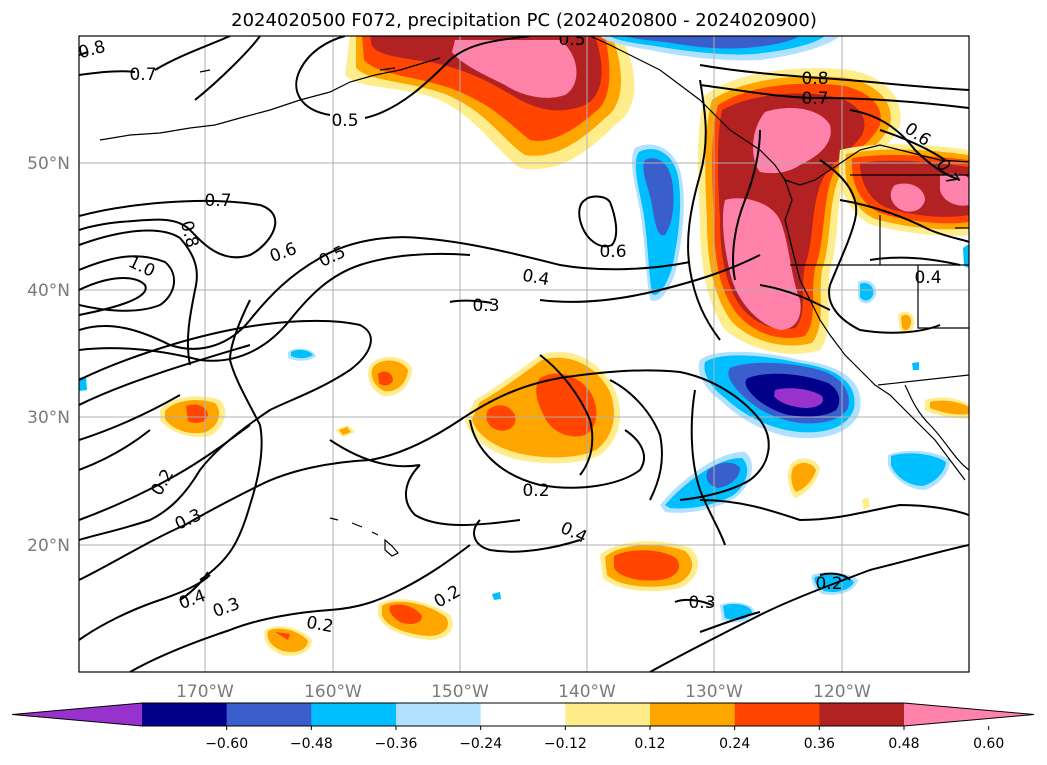 This screenshot has height=765, width=1047. I want to click on lon-tick-label: 130°W, so click(714, 692).